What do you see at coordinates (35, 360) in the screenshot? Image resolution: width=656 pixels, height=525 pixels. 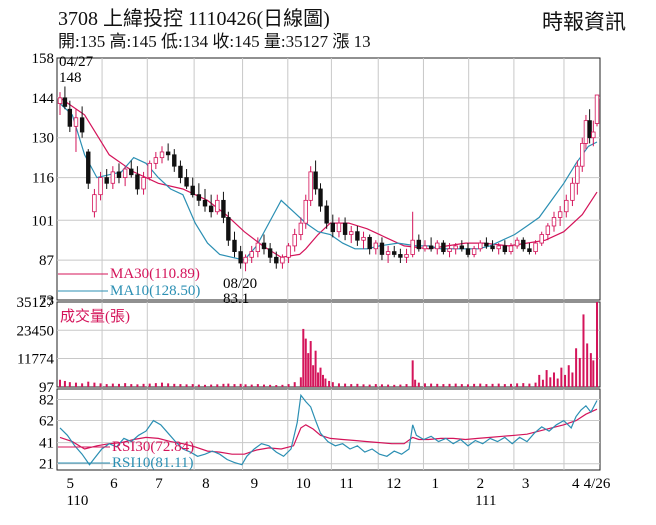 I see `y-tick-label: 11774` at bounding box center [35, 360].